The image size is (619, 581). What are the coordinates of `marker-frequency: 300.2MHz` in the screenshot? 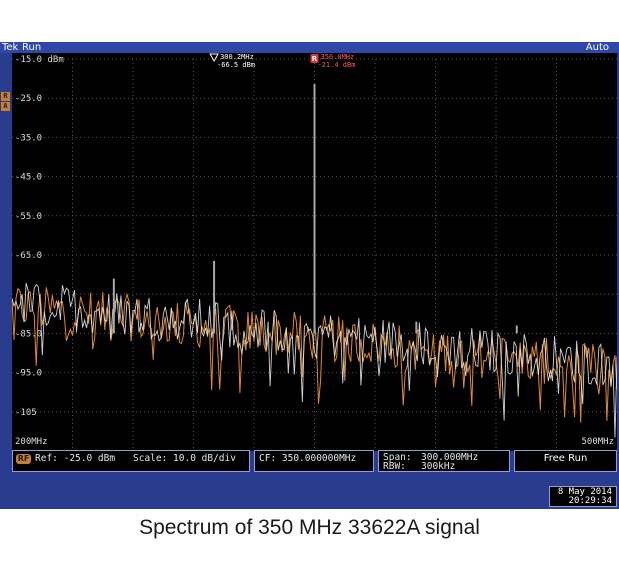 It's located at (237, 57).